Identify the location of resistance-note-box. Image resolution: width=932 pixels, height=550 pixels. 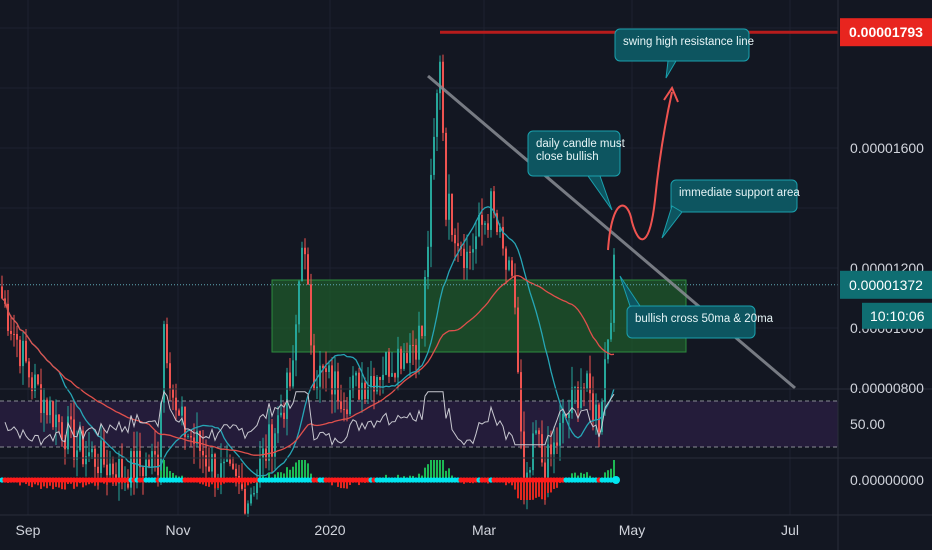
(682, 45).